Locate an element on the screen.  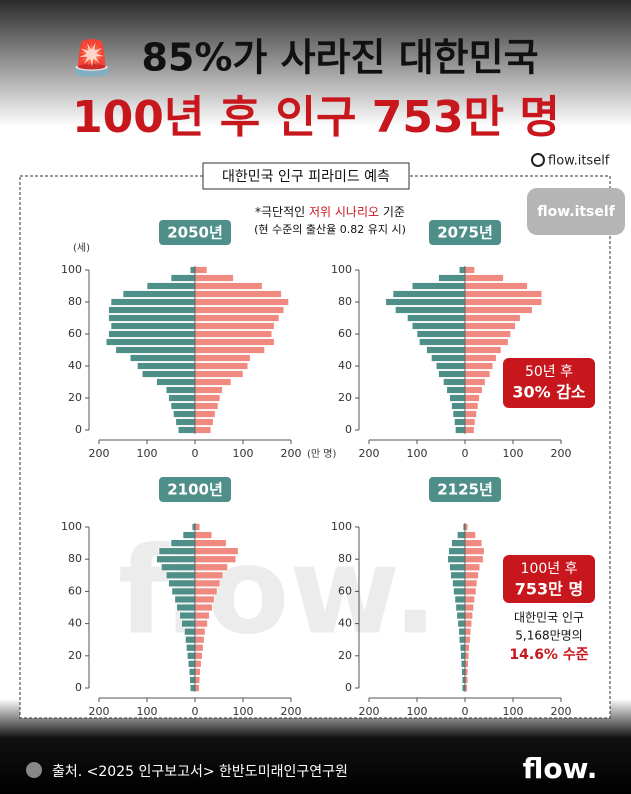
note-highlight: 저위 시나리오 is located at coordinates (344, 212).